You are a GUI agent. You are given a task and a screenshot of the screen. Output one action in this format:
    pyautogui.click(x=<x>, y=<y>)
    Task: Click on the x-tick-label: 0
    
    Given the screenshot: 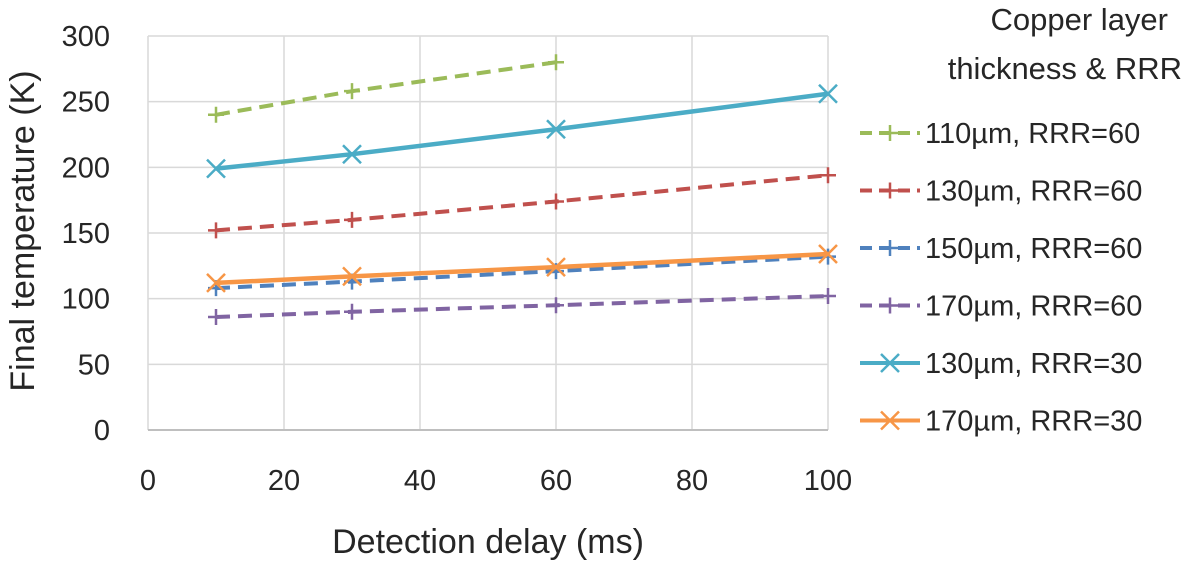 What is the action you would take?
    pyautogui.click(x=148, y=481)
    